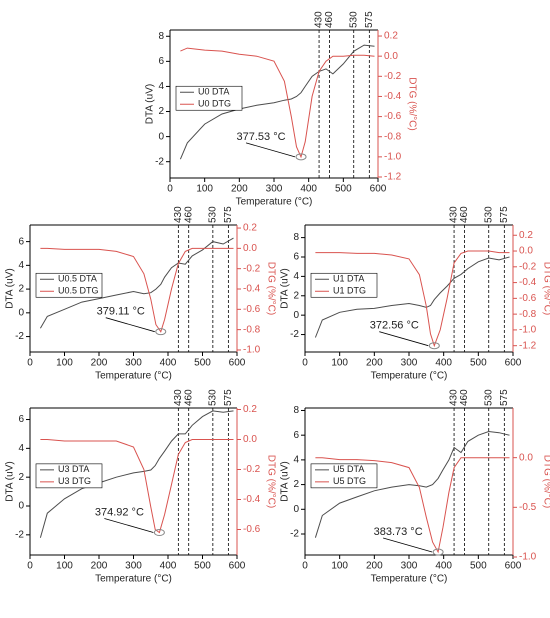 This screenshot has width=550, height=618. What do you see at coordinates (252, 268) in the screenshot?
I see `y2-tick-label: -0.2` at bounding box center [252, 268].